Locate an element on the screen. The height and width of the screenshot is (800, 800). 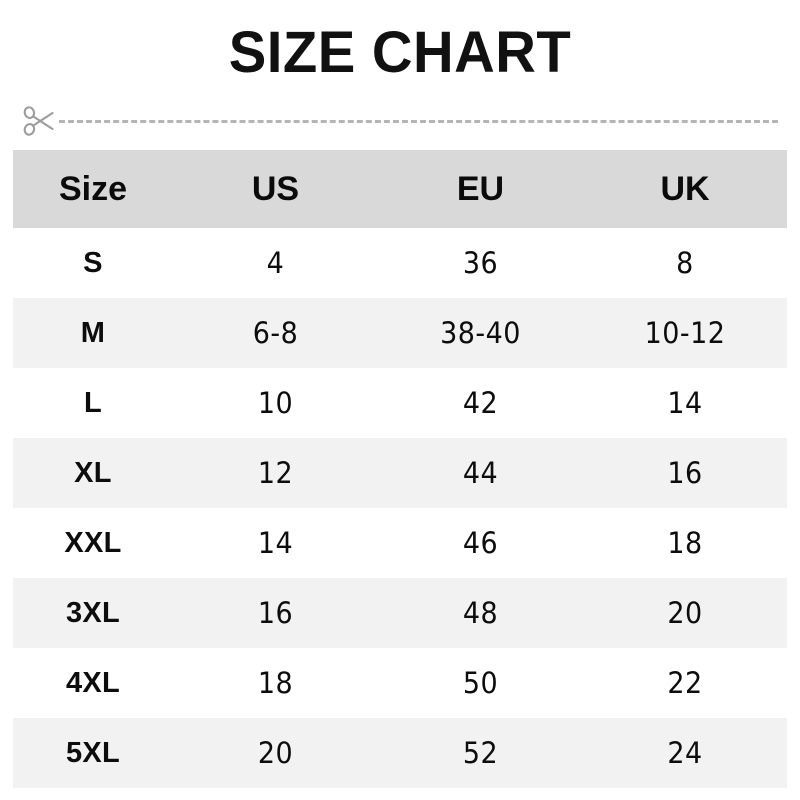
cell-uk: 22 is located at coordinates (685, 683).